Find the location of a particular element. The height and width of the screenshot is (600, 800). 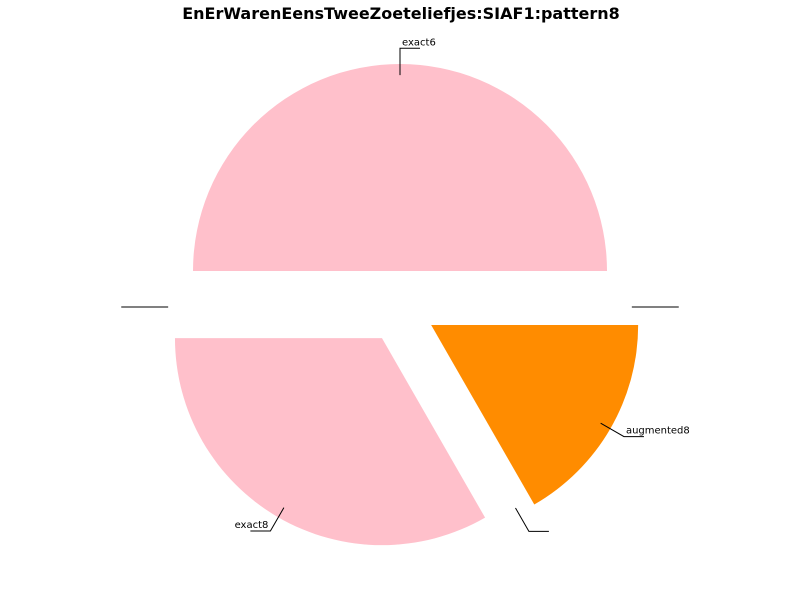

slice-label-augmented8: augmented8 is located at coordinates (658, 431).